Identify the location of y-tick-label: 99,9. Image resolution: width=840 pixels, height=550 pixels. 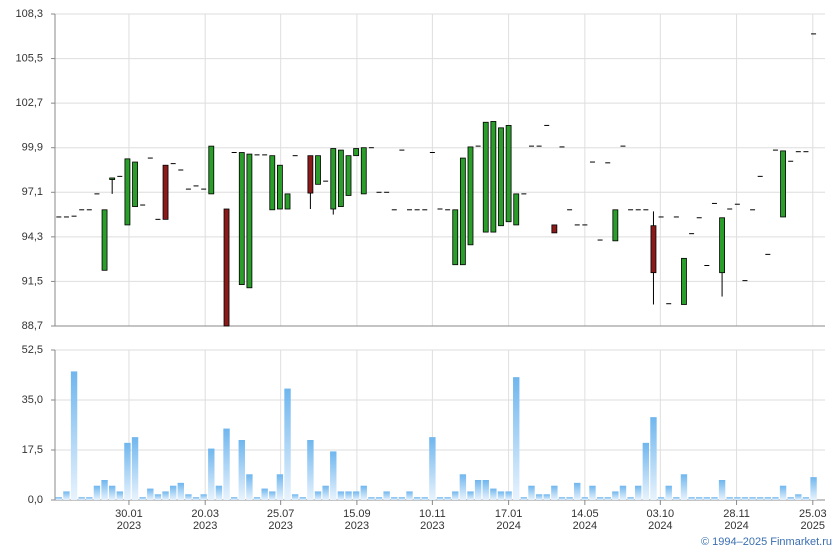
(32, 148).